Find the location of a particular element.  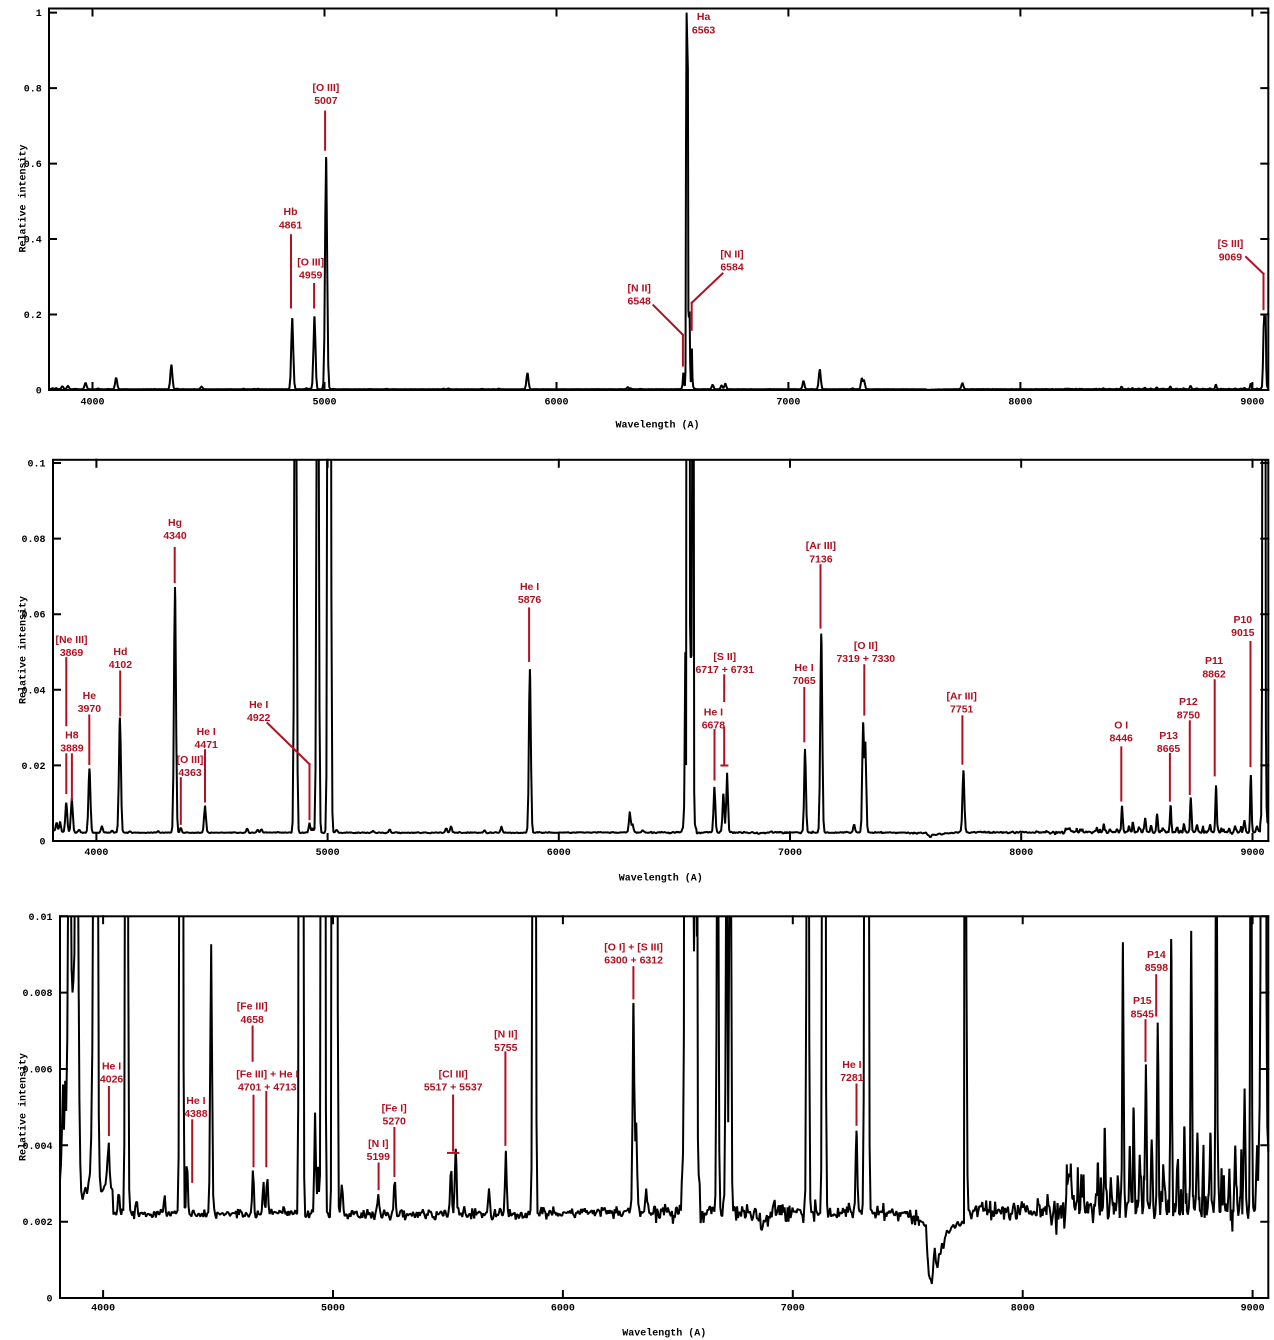

svg-text: 6584 is located at coordinates (732, 268).